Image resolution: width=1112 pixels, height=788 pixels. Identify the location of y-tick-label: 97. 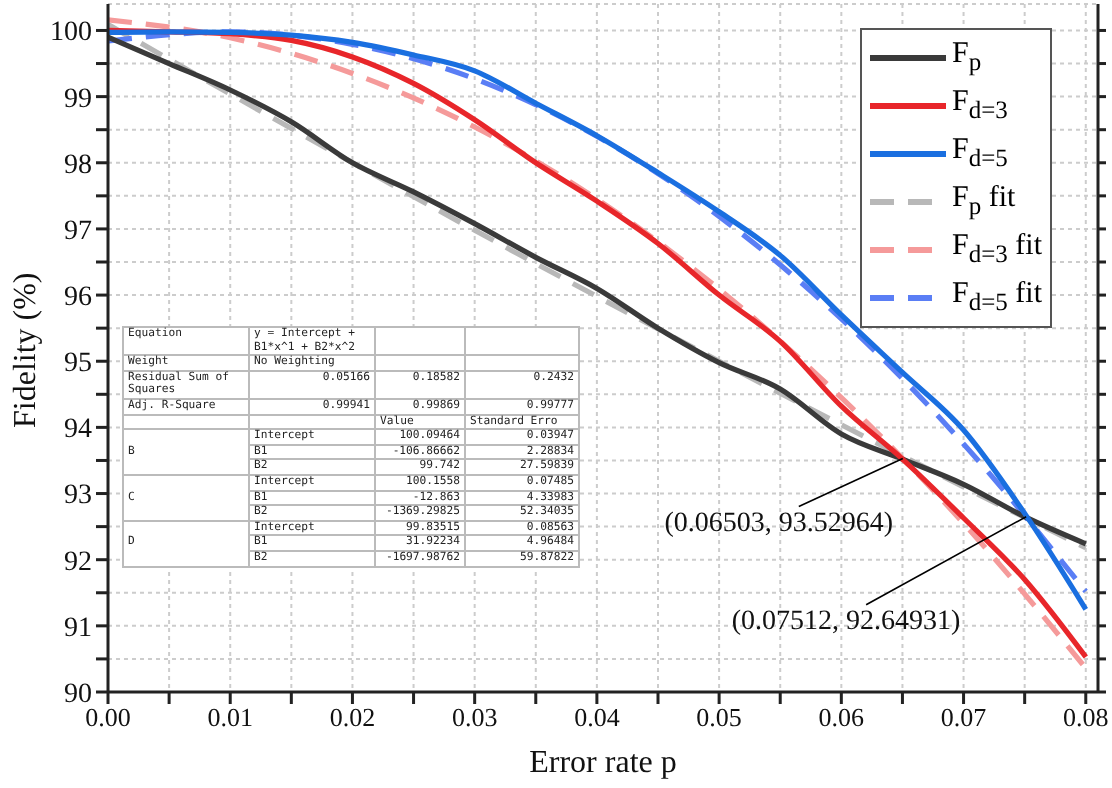
(78, 231).